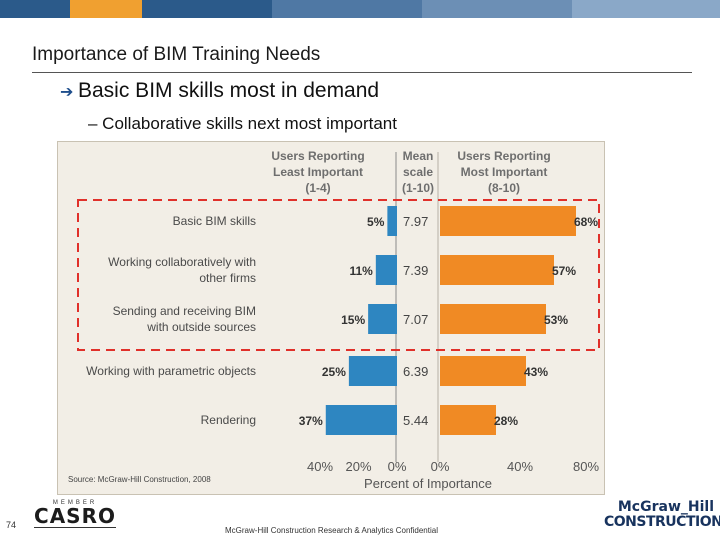  I want to click on x-axis-label: Percent of Importance, so click(428, 483).